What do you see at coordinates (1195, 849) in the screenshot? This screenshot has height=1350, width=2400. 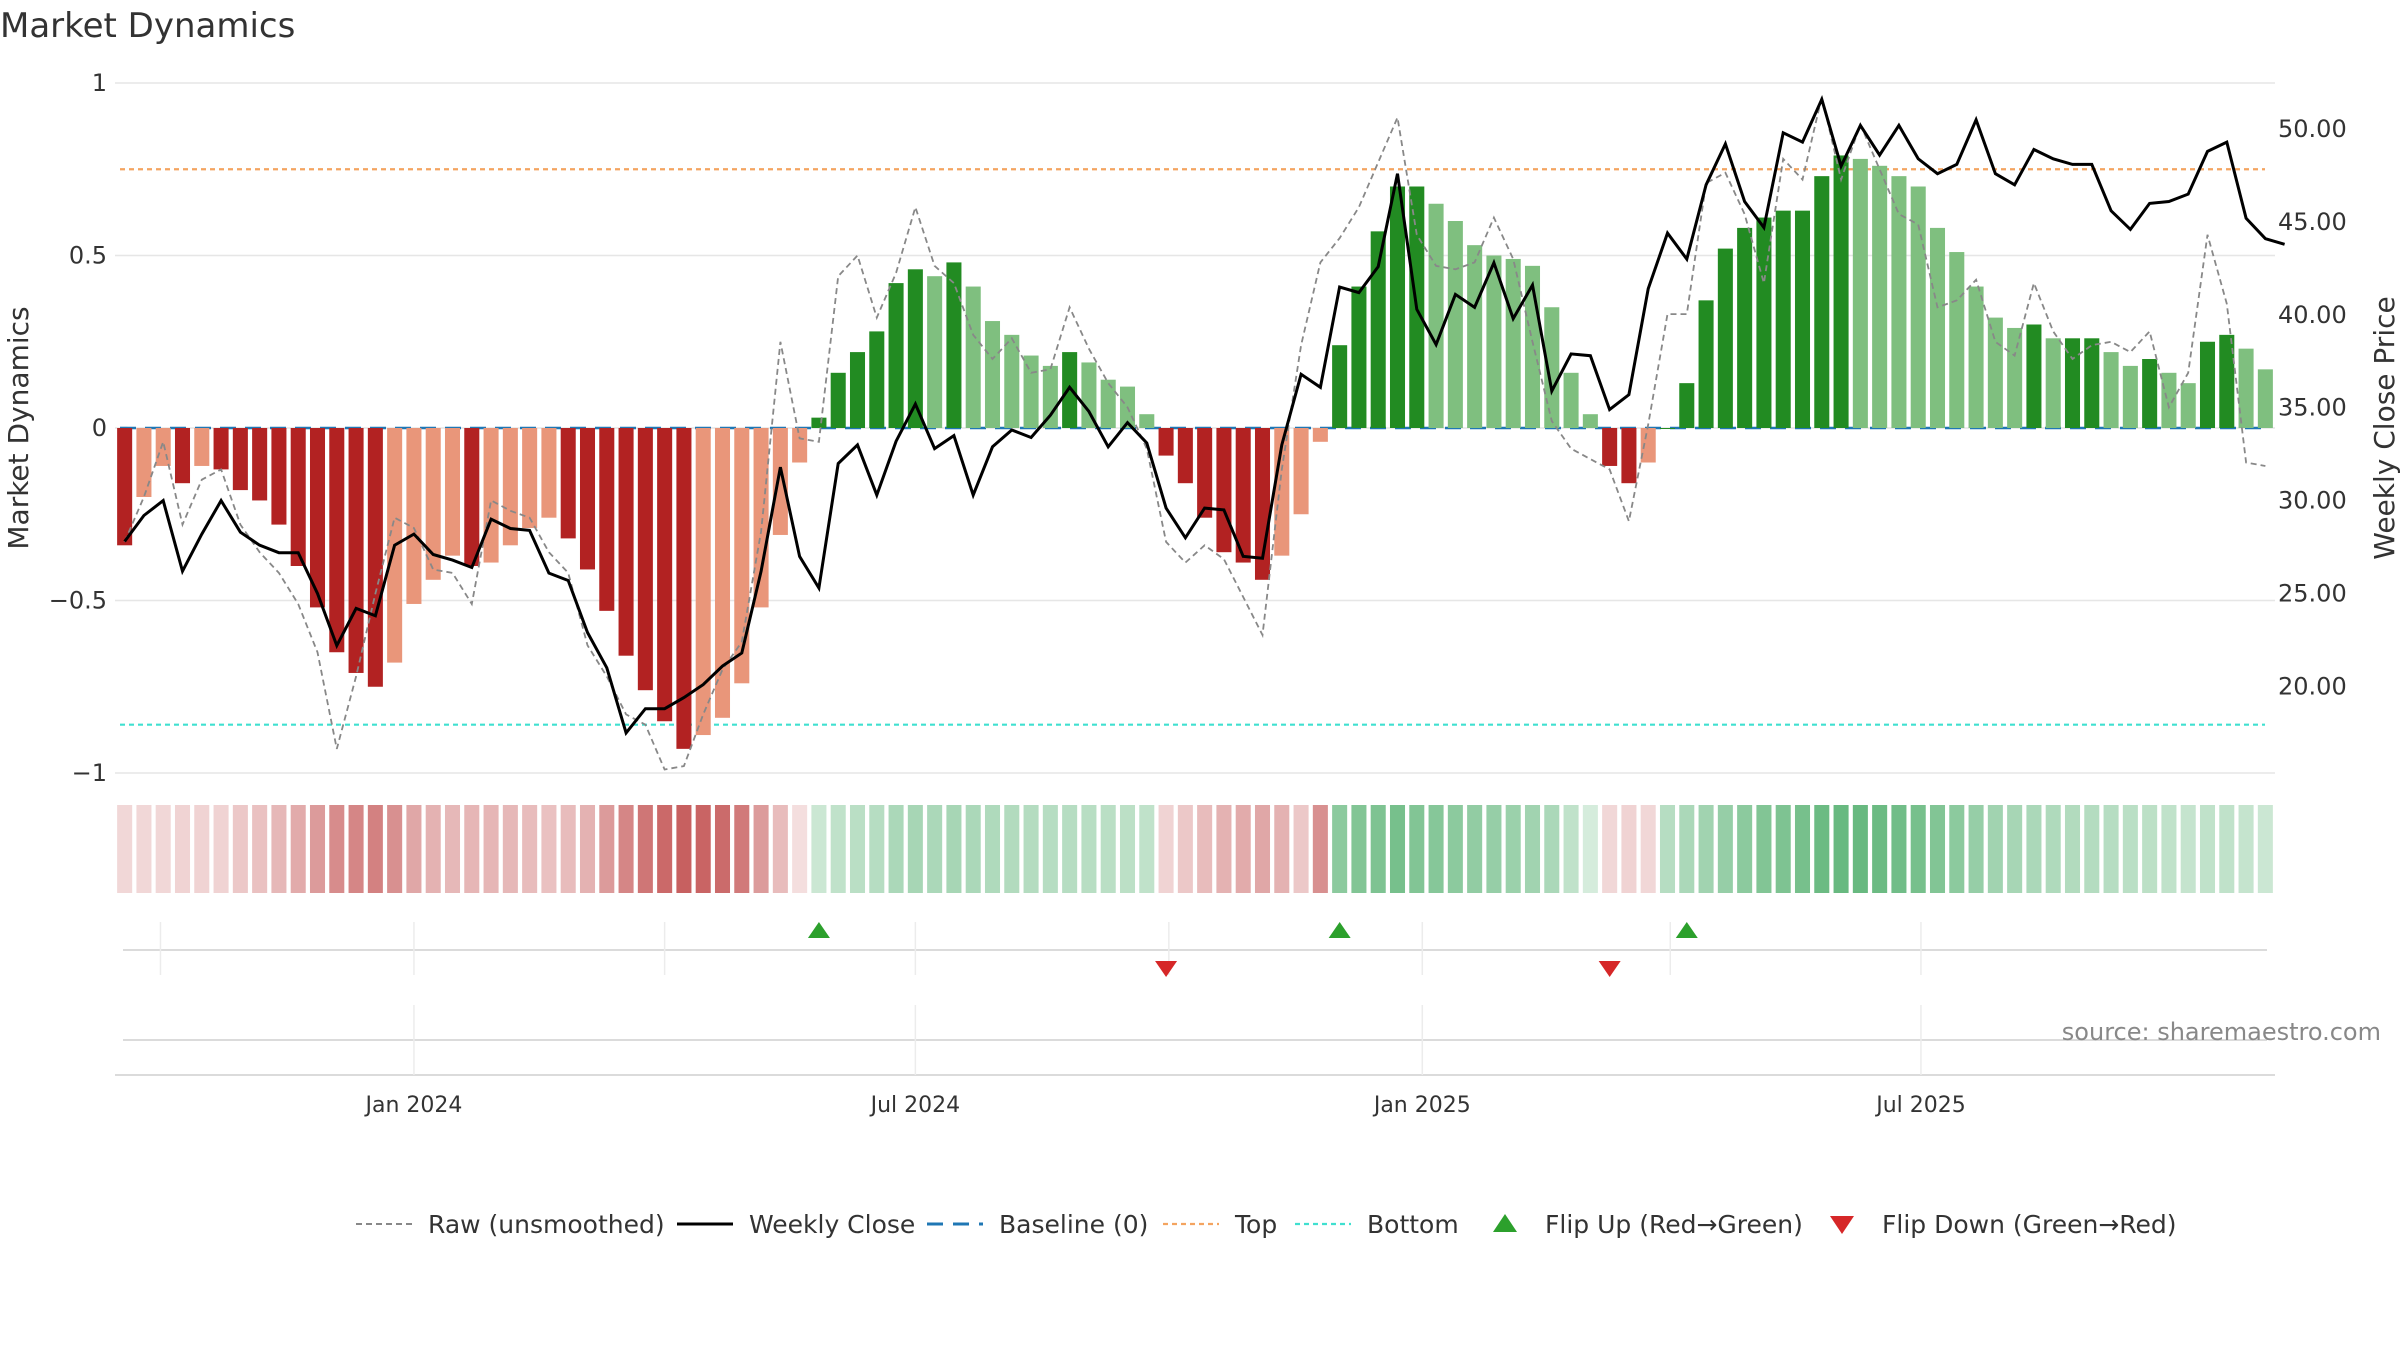 I see `regime-strip` at bounding box center [1195, 849].